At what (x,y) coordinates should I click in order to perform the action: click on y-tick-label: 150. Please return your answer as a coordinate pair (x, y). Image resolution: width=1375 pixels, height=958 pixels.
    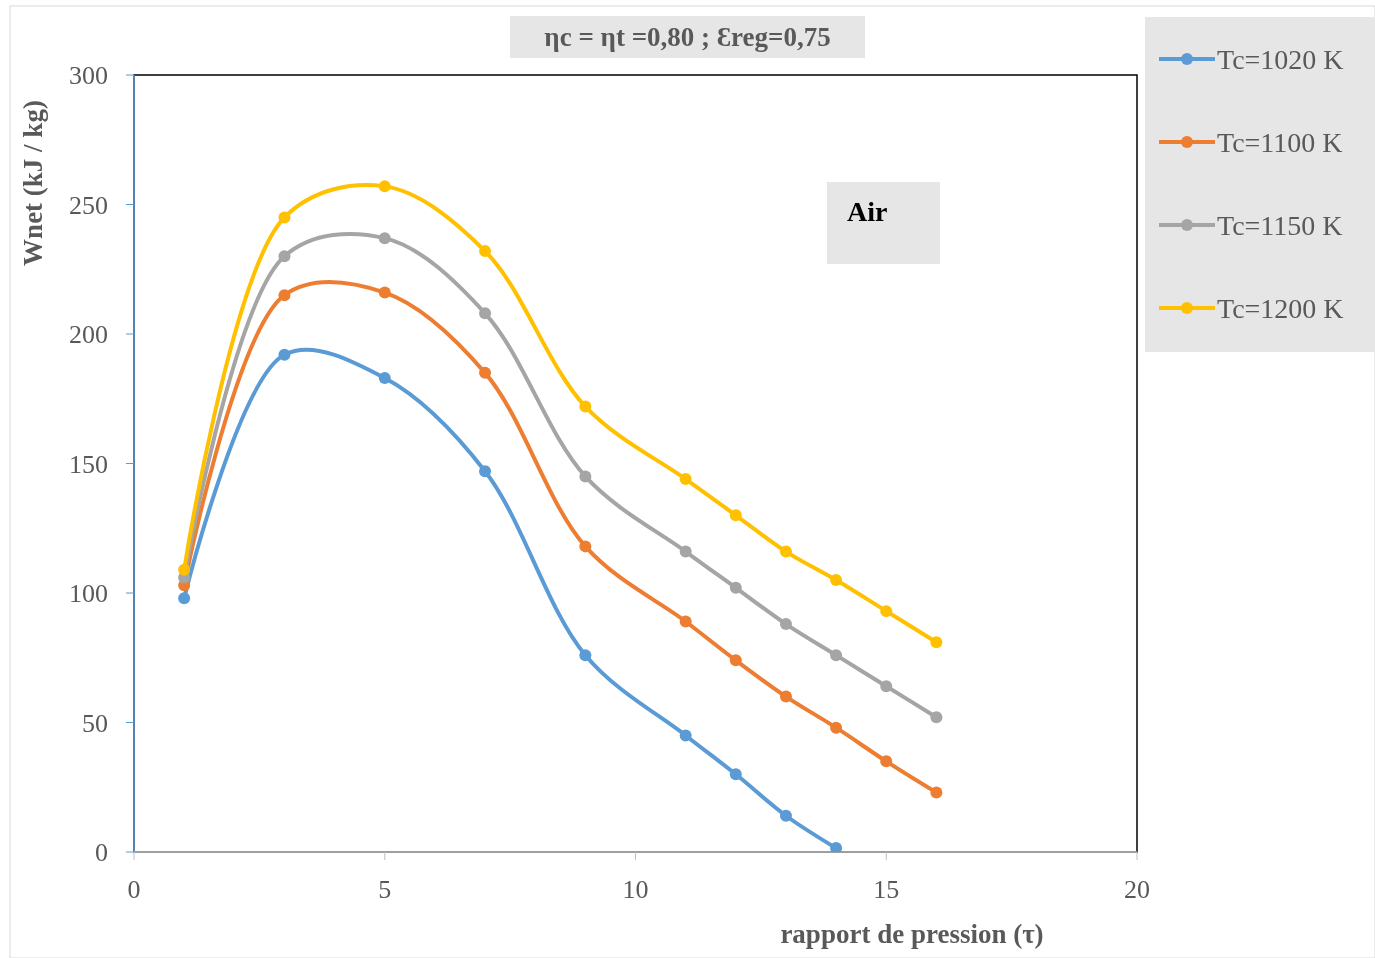
    Looking at the image, I should click on (88, 464).